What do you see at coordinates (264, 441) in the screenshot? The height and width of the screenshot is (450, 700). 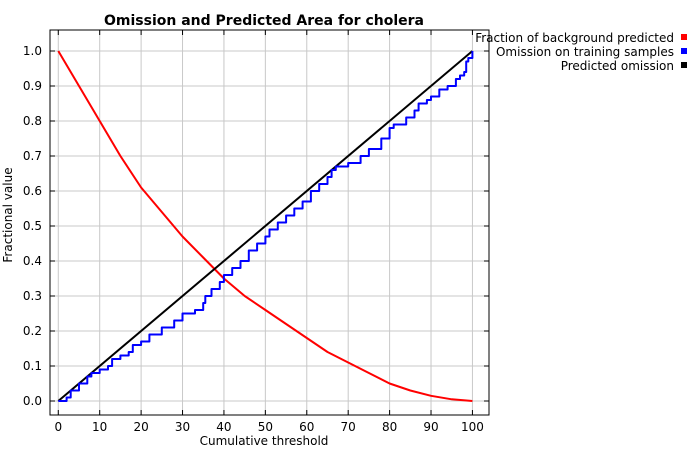 I see `x-axis-title: Cumulative threshold` at bounding box center [264, 441].